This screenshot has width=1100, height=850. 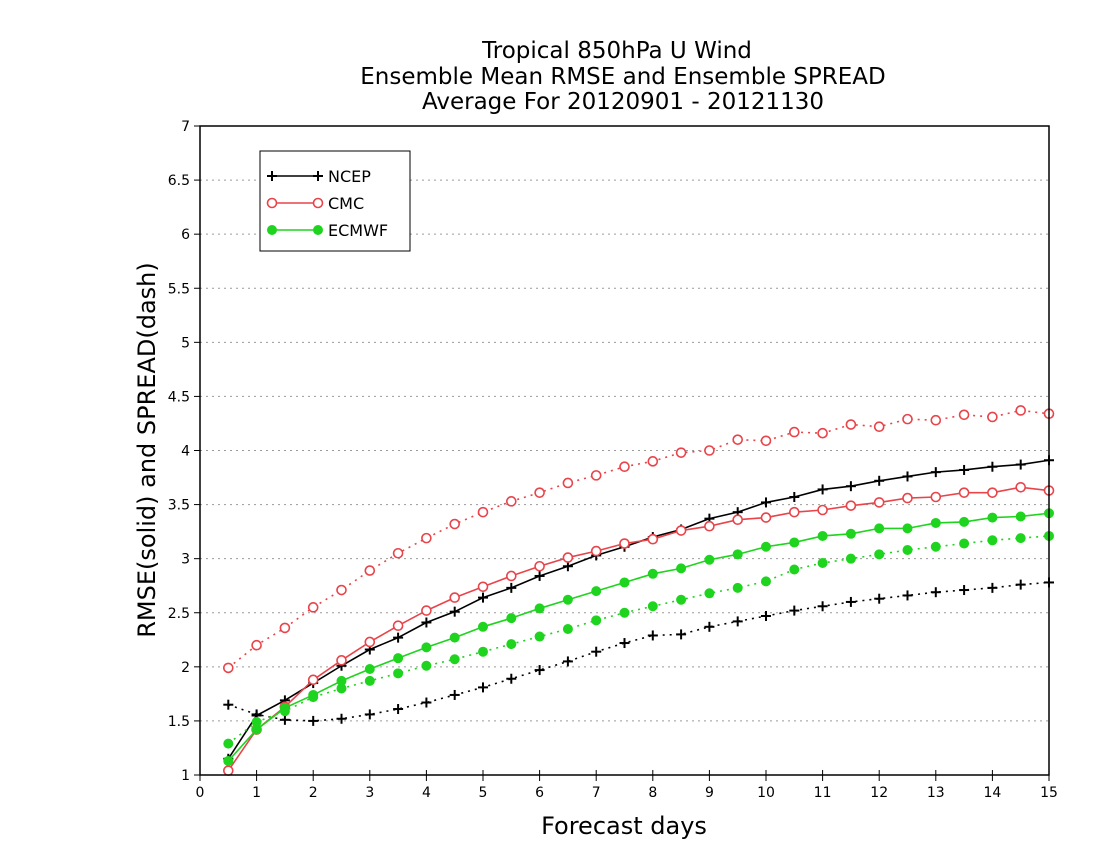 What do you see at coordinates (539, 793) in the screenshot?
I see `x-tick-label-6: 6` at bounding box center [539, 793].